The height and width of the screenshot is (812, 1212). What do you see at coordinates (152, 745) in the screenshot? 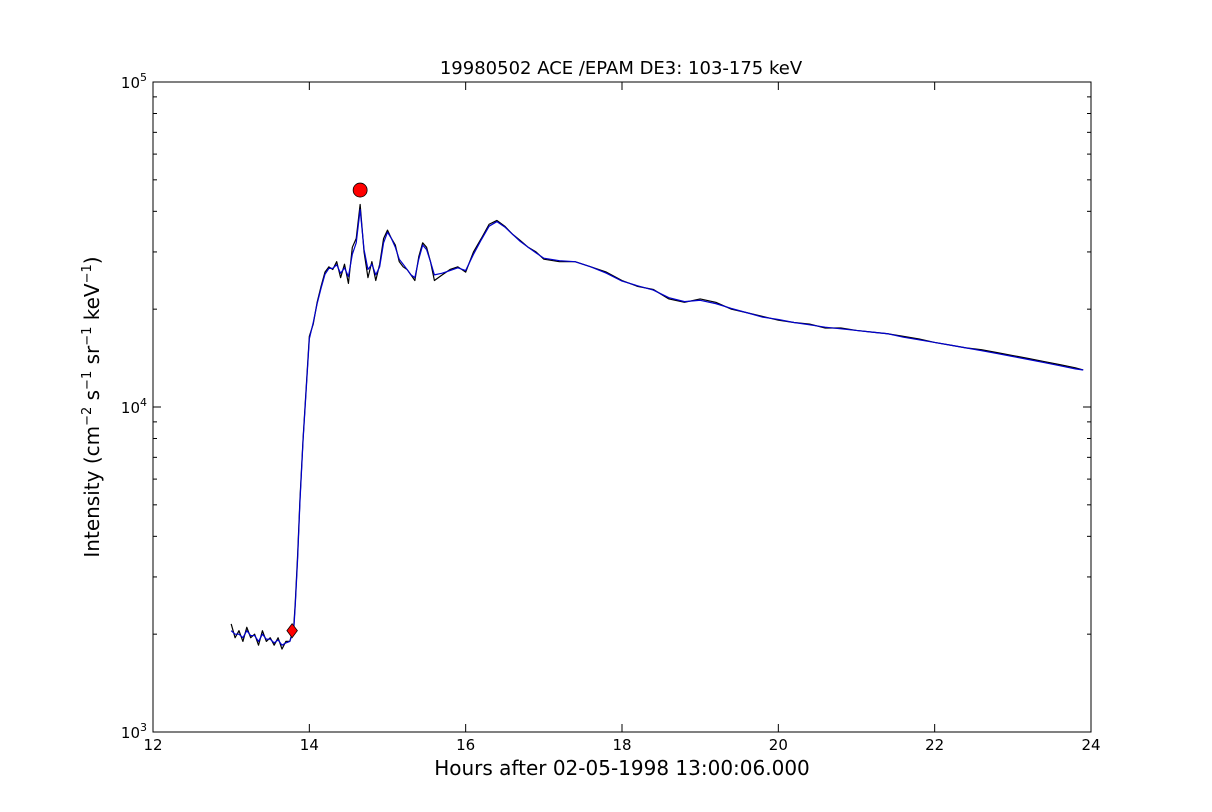
I see `x-tick-label: 12` at bounding box center [152, 745].